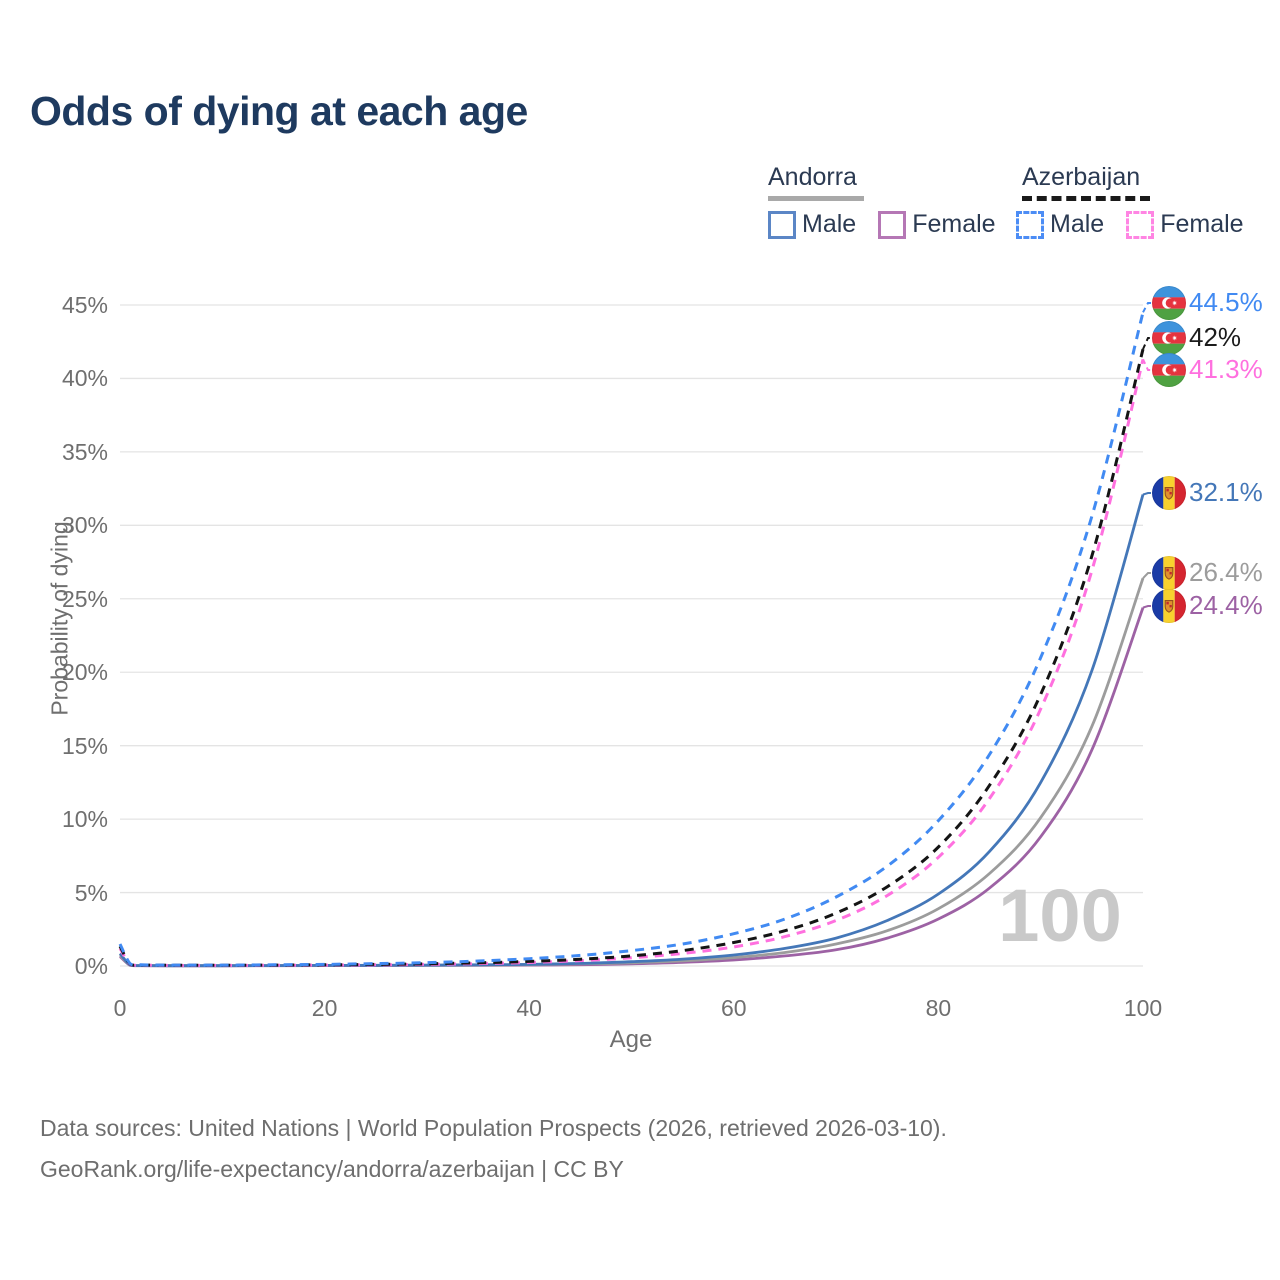 This screenshot has height=1280, width=1280. What do you see at coordinates (91, 892) in the screenshot?
I see `y-tick-5%: 5%` at bounding box center [91, 892].